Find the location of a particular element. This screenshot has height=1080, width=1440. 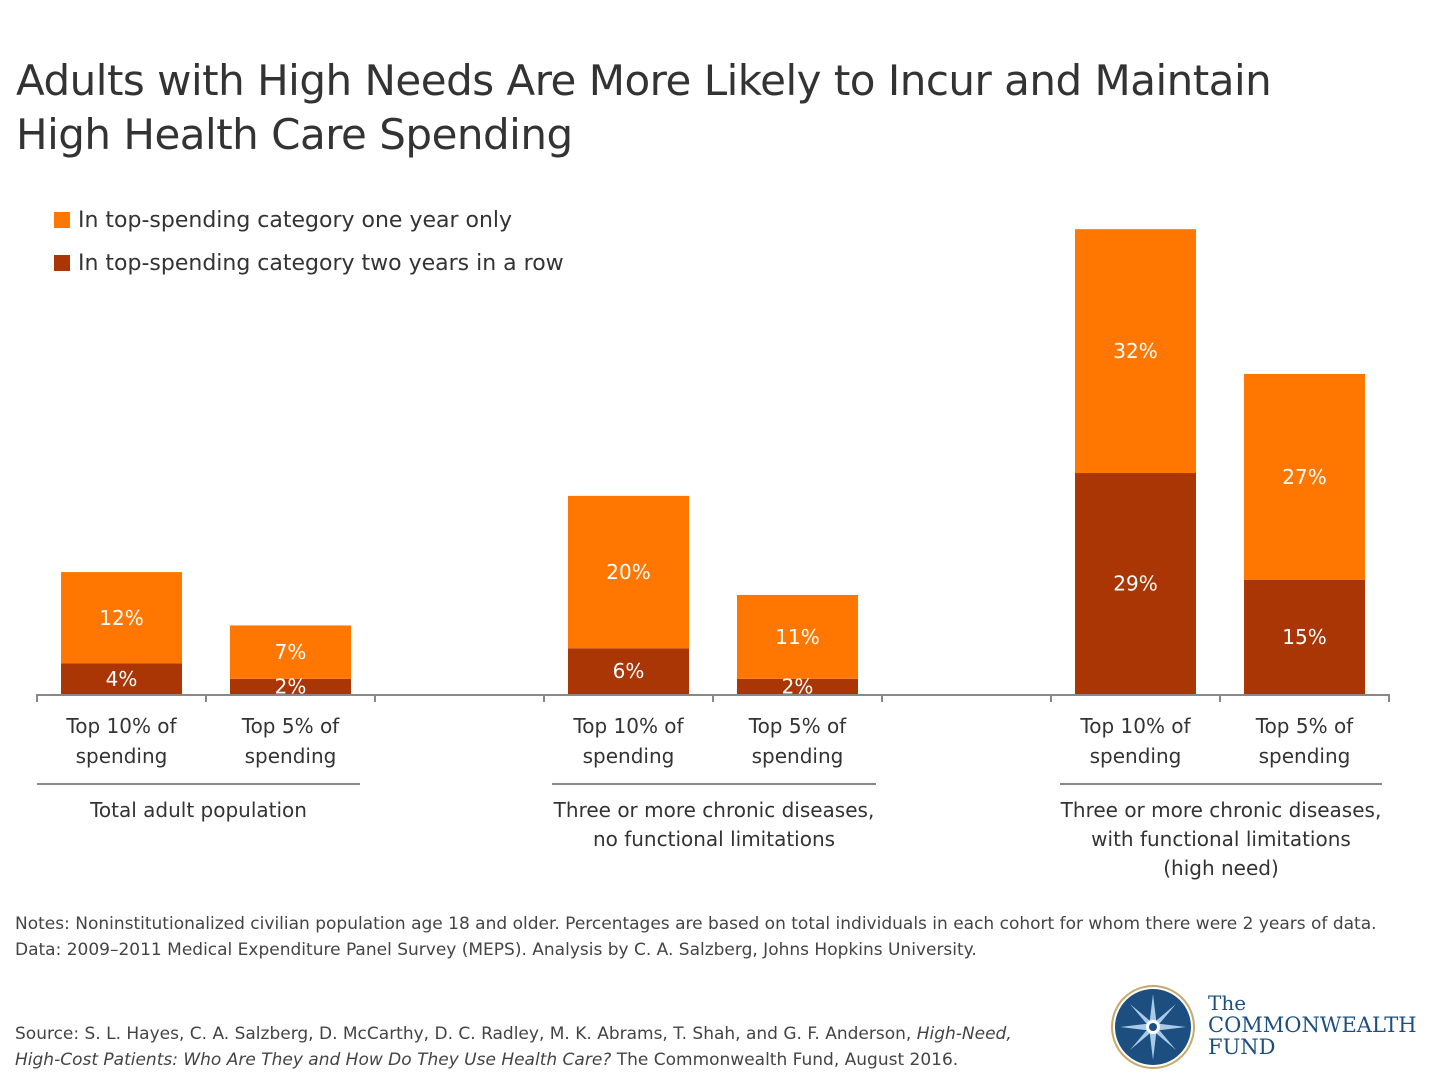

legend-swatch-two-years is located at coordinates (62, 263).